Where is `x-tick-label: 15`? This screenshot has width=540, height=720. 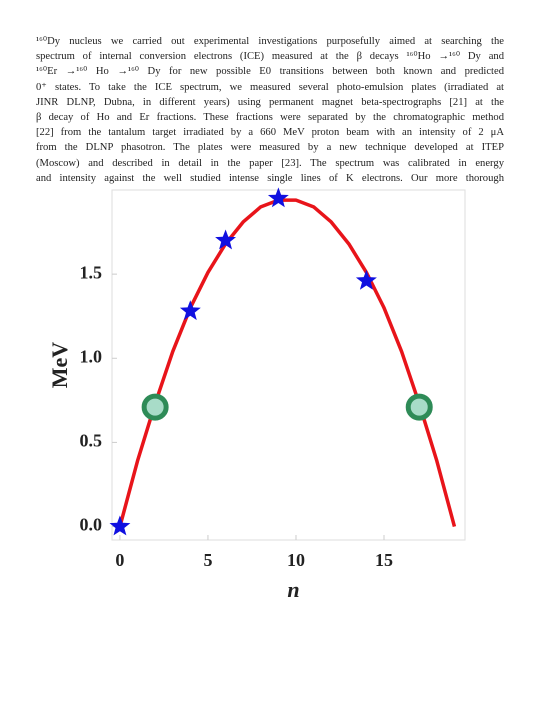 x-tick-label: 15 is located at coordinates (384, 560).